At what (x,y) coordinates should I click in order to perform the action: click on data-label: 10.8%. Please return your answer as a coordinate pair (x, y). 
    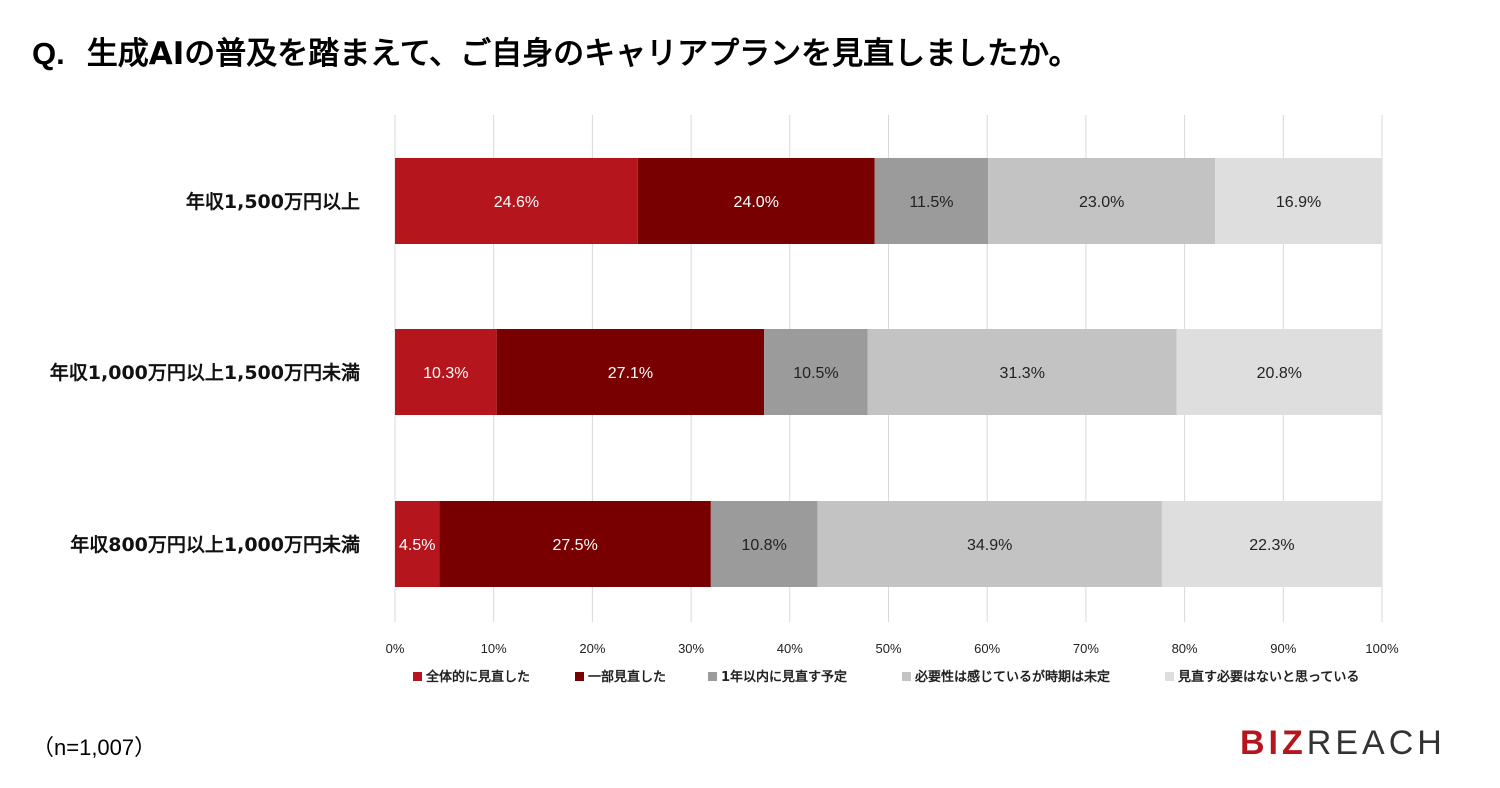
    Looking at the image, I should click on (763, 545).